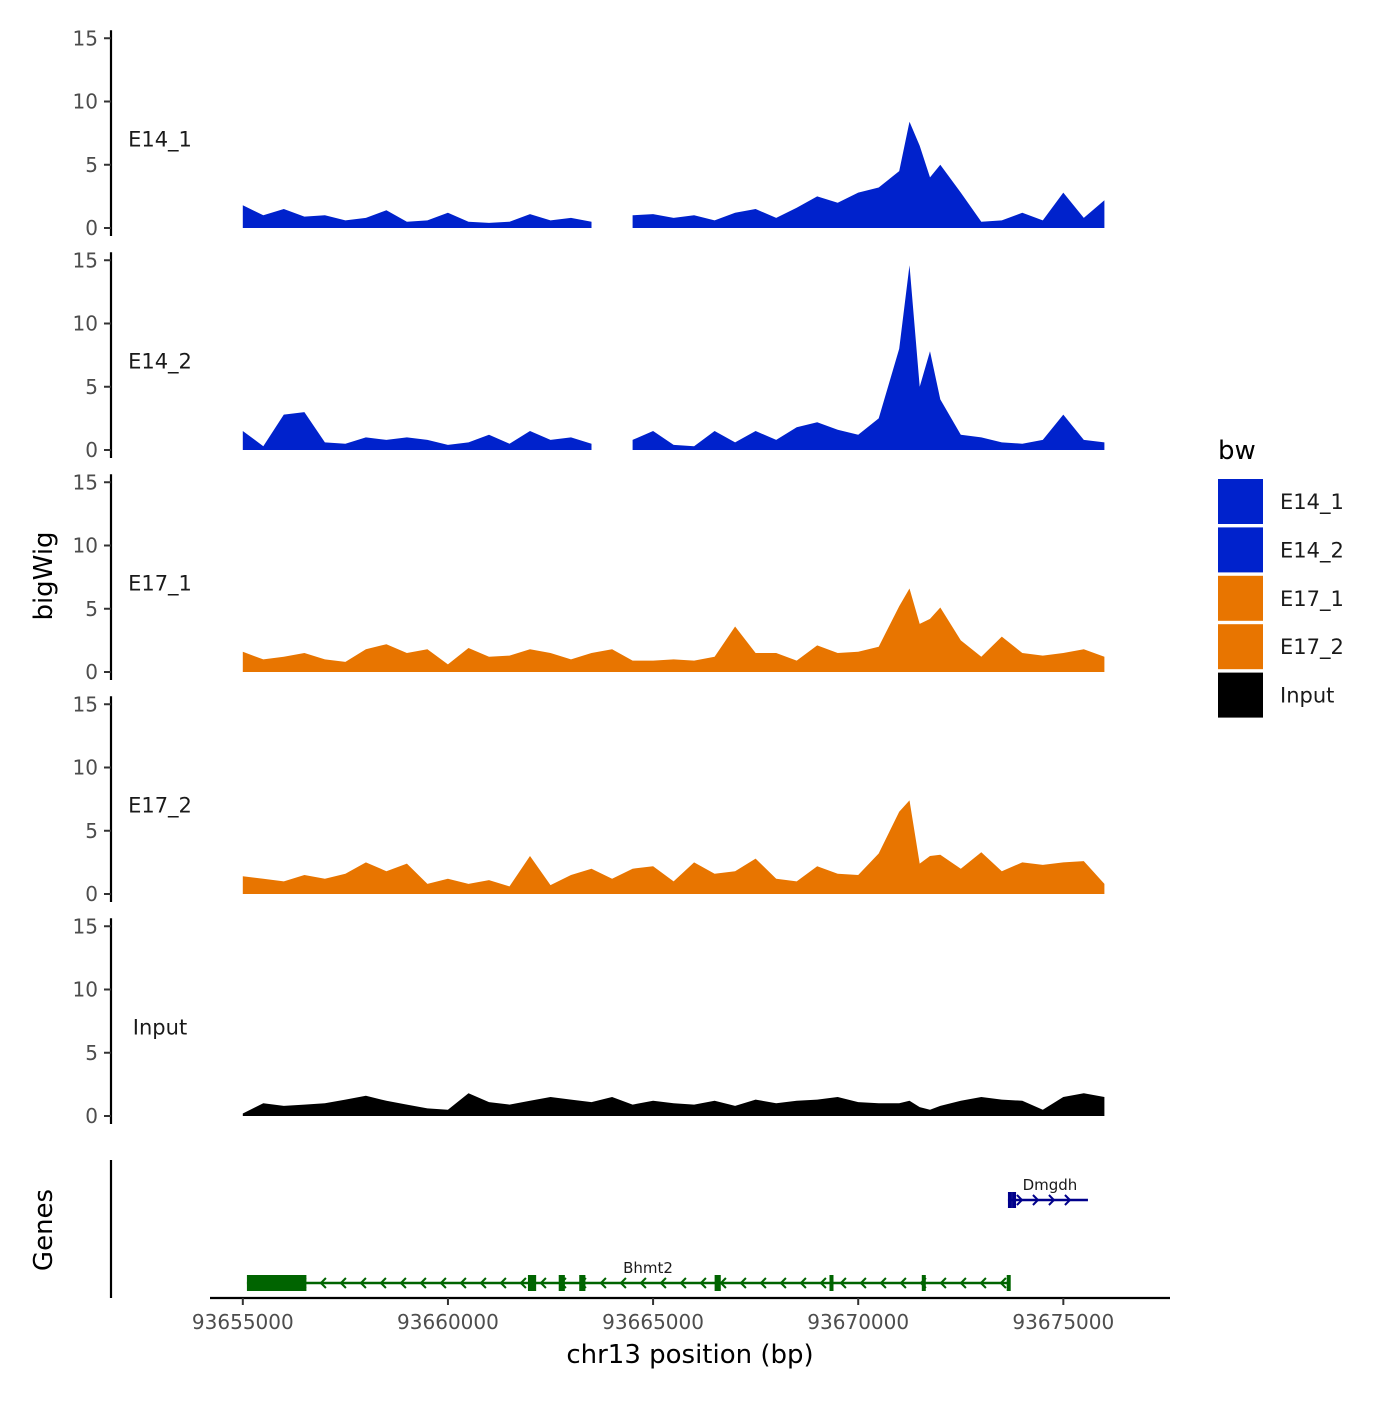 The image size is (1400, 1404). What do you see at coordinates (160, 583) in the screenshot?
I see `panel-label-E17_1: E17_1` at bounding box center [160, 583].